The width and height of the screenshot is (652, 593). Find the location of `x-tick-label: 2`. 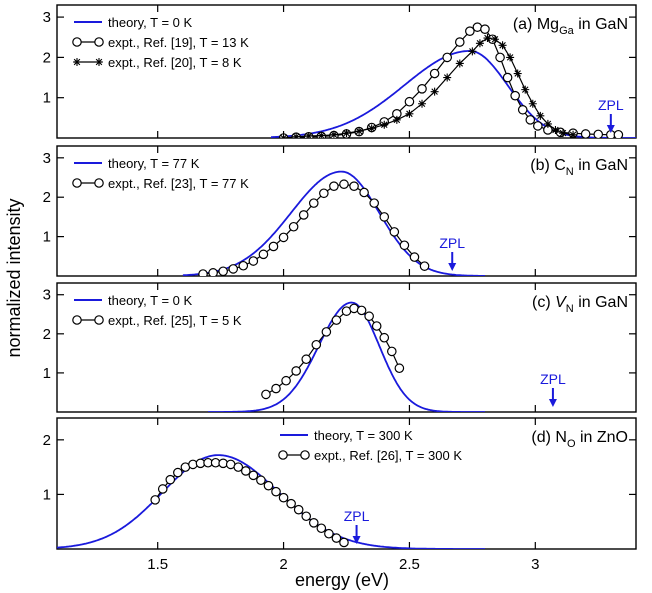

x-tick-label: 2 is located at coordinates (283, 564).